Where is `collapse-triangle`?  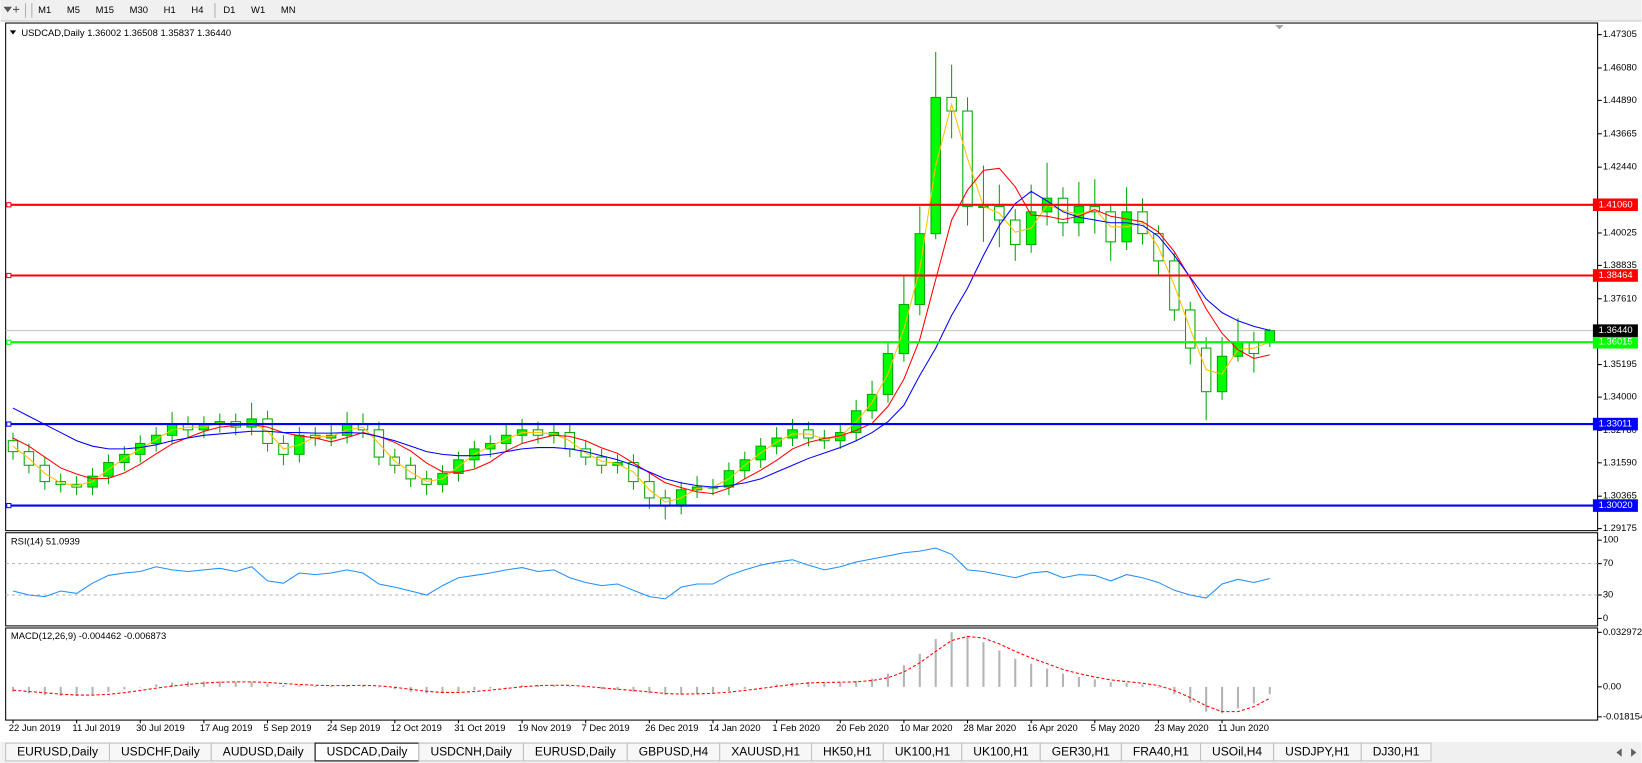
collapse-triangle is located at coordinates (13, 32).